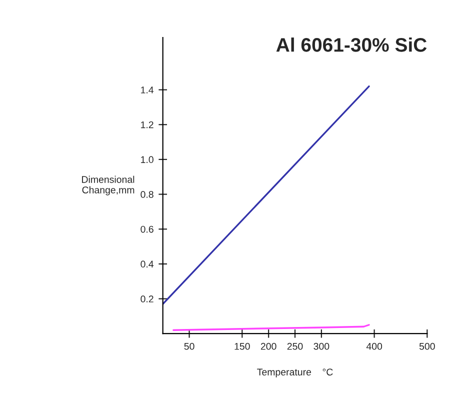 Image resolution: width=472 pixels, height=417 pixels. What do you see at coordinates (374, 346) in the screenshot?
I see `x-tick-label: 400` at bounding box center [374, 346].